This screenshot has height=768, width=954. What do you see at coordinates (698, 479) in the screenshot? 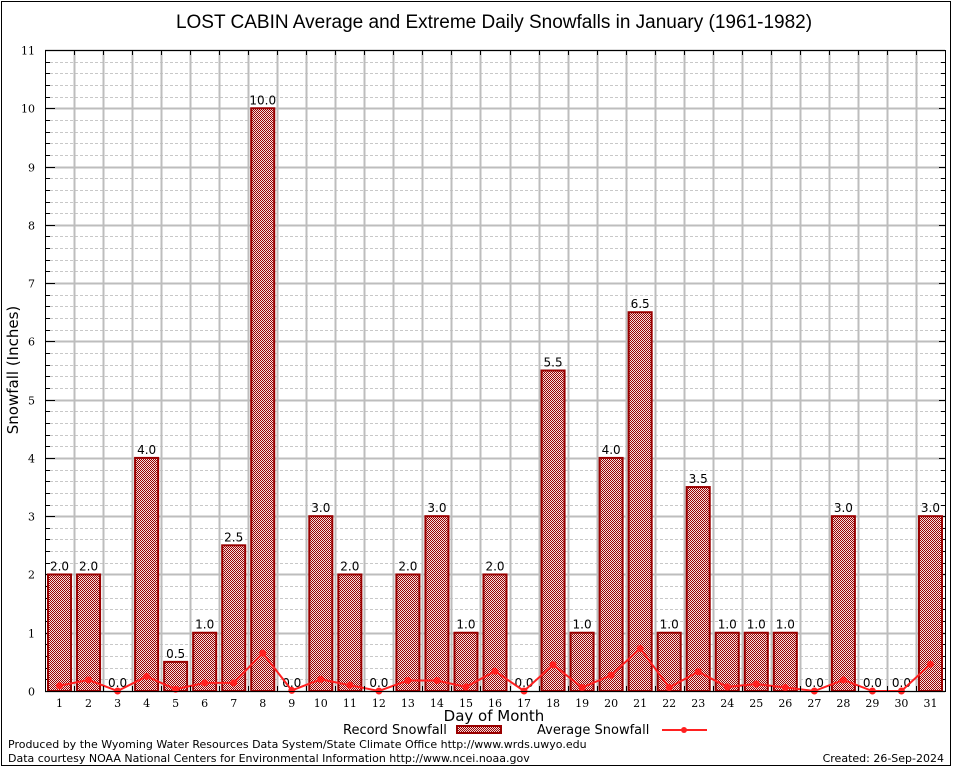
I see `bar-label-day-23: 3.5` at bounding box center [698, 479].